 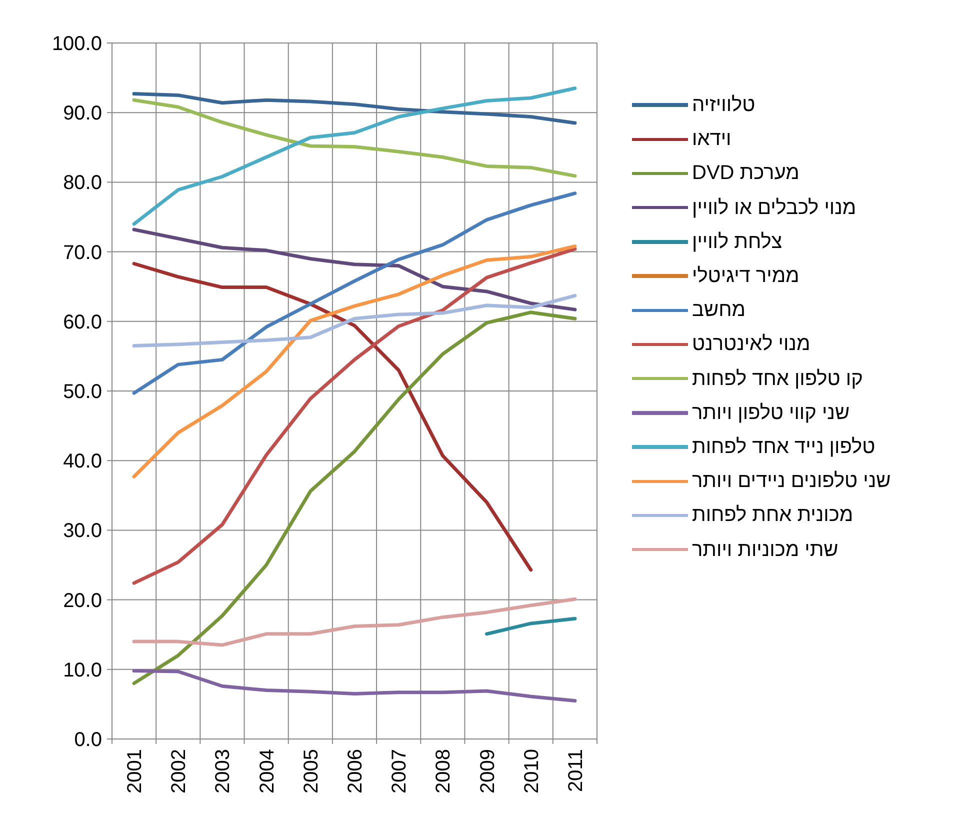 What do you see at coordinates (791, 481) in the screenshot?
I see `legend-label: שני טלפונים ניידים ויותר` at bounding box center [791, 481].